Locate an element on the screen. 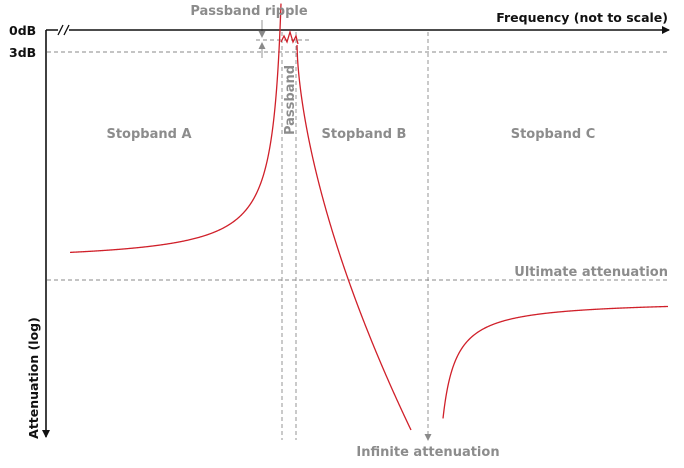  response-curve-stopband-b is located at coordinates (354, 237).